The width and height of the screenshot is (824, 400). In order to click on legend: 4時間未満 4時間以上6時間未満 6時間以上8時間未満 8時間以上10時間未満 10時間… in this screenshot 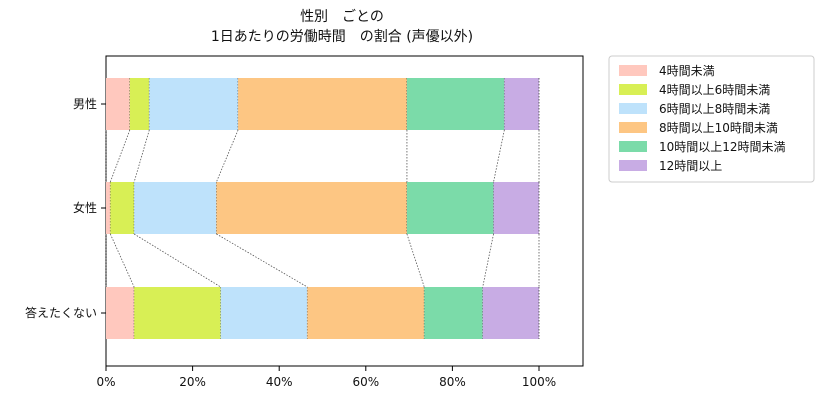, I will do `click(711, 119)`.